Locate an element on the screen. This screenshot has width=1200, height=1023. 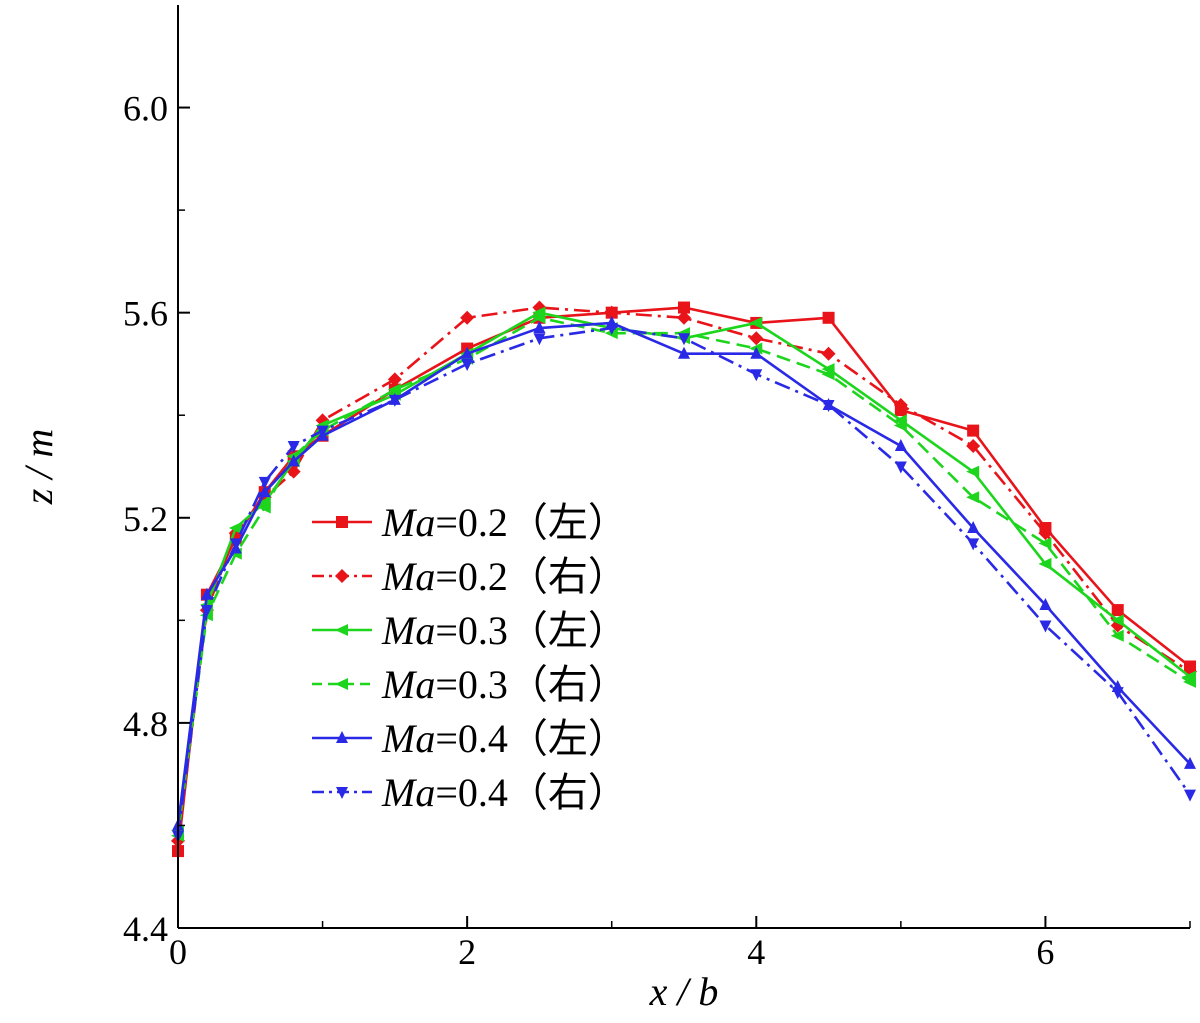
legend-entry: Ma=0.4（右） is located at coordinates (470, 792).